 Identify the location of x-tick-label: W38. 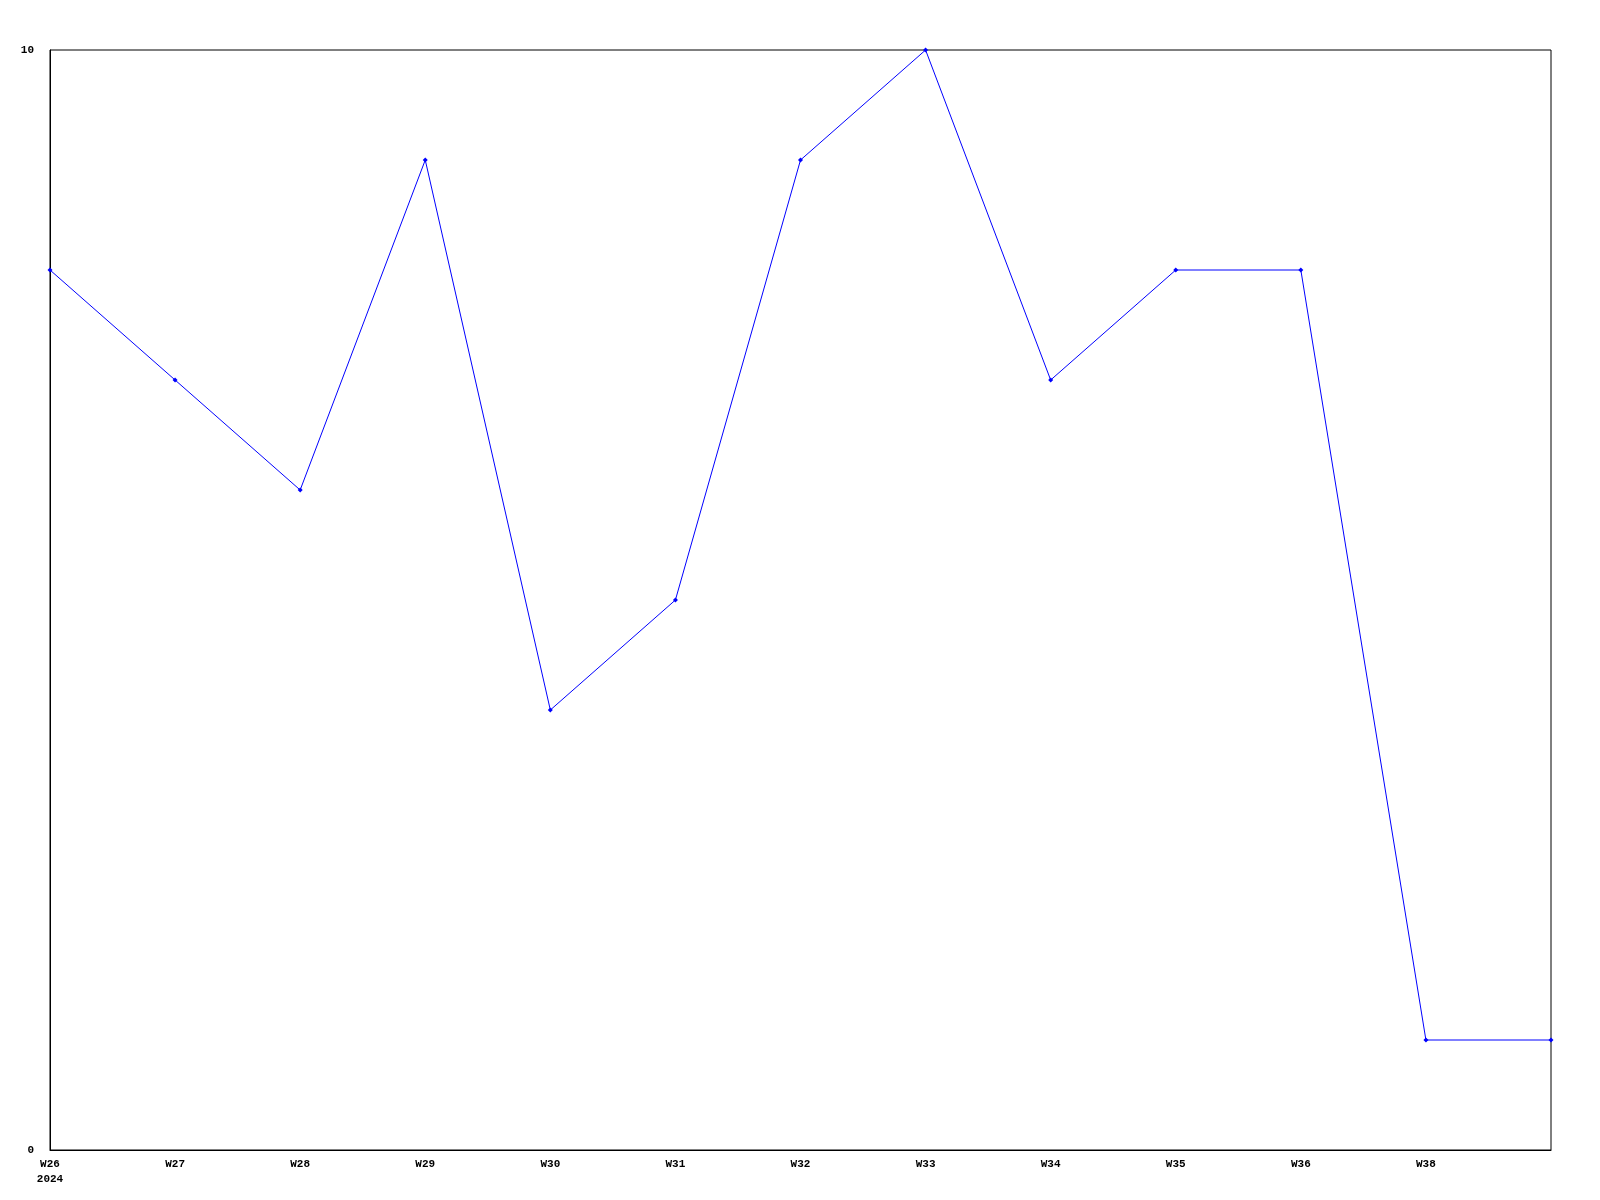
(1426, 1163).